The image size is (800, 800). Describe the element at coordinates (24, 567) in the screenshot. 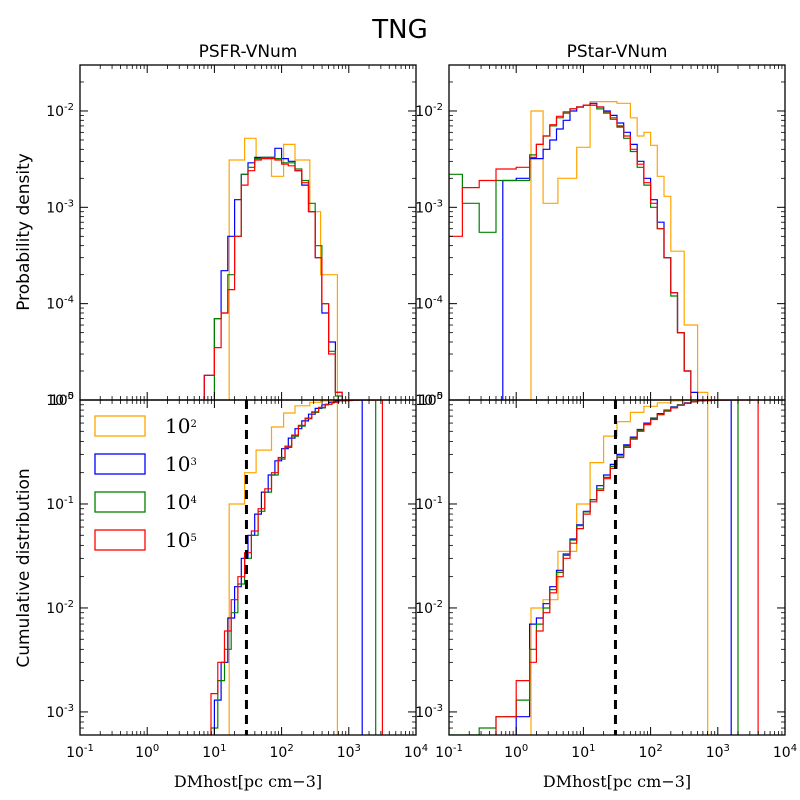

I see `y-label-cdf: Cumulative distribution` at that location.